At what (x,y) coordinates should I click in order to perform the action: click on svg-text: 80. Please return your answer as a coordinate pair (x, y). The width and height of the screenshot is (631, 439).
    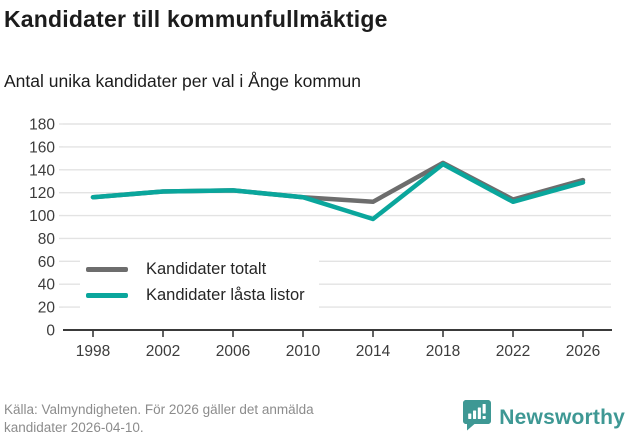
    Looking at the image, I should click on (47, 239).